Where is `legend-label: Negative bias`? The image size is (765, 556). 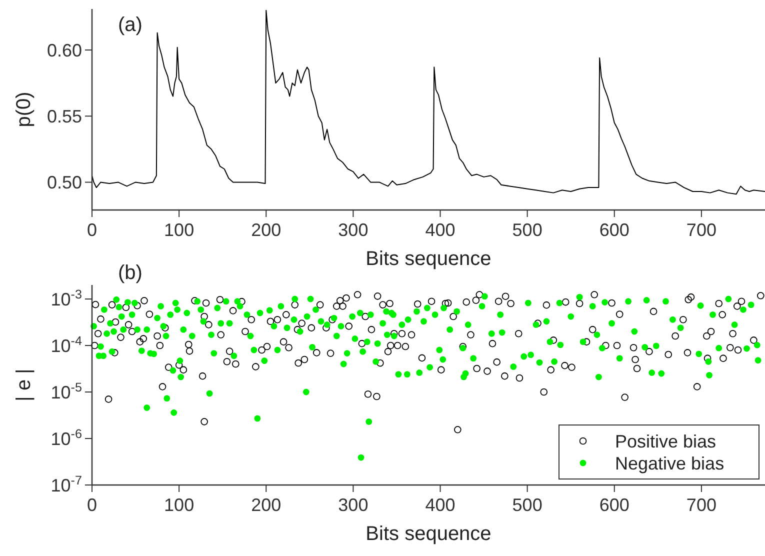 legend-label: Negative bias is located at coordinates (669, 463).